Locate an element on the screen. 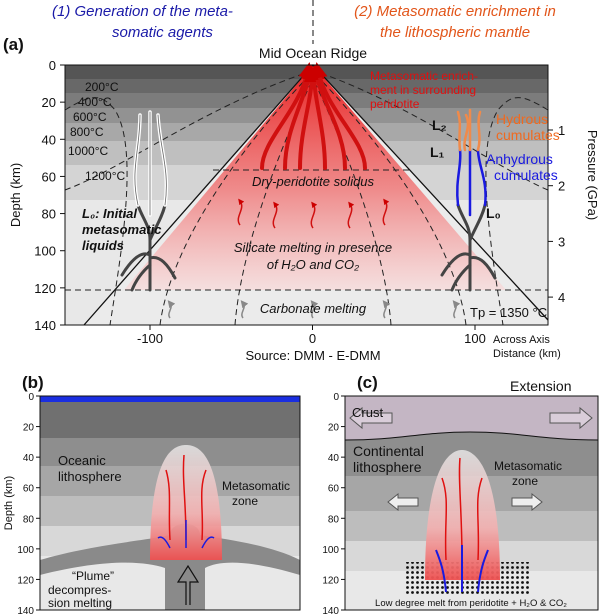 The height and width of the screenshot is (616, 600). plume: sion melting is located at coordinates (80, 603).